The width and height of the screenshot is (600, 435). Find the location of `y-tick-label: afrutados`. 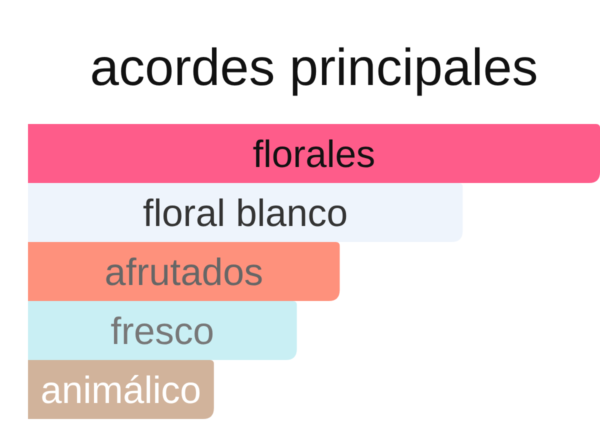

y-tick-label: afrutados is located at coordinates (184, 273).